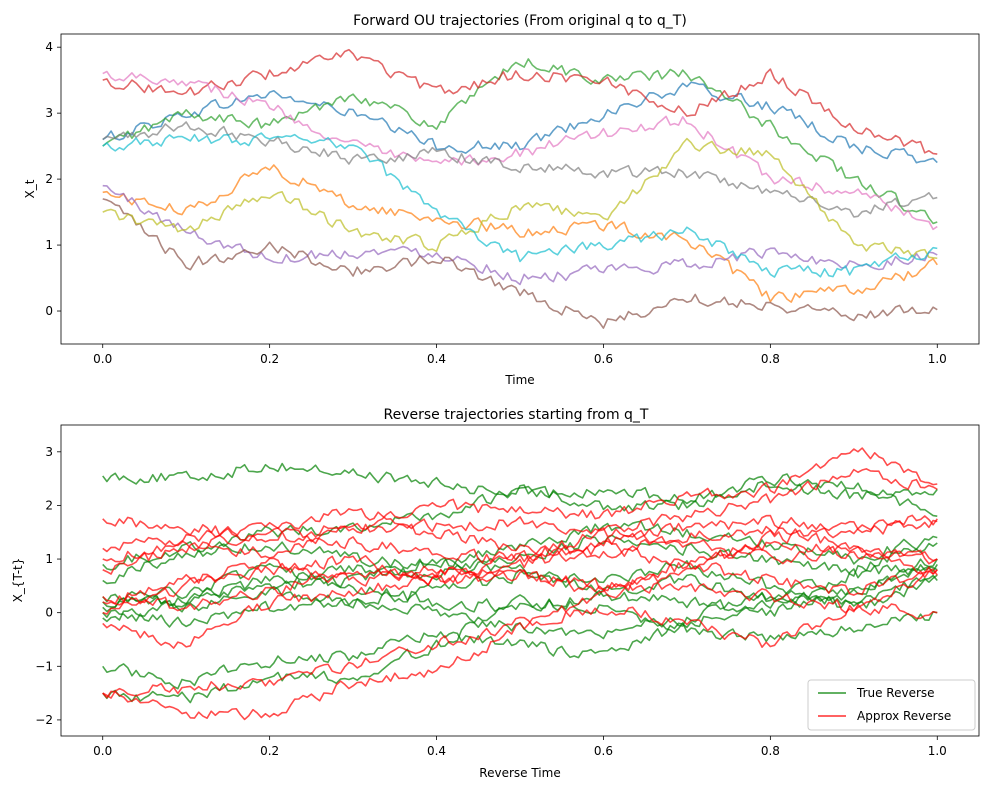 This screenshot has width=989, height=790. What do you see at coordinates (48, 586) in the screenshot?
I see `panel-reverse-yticks: −2 −1 0 1 2 3` at bounding box center [48, 586].